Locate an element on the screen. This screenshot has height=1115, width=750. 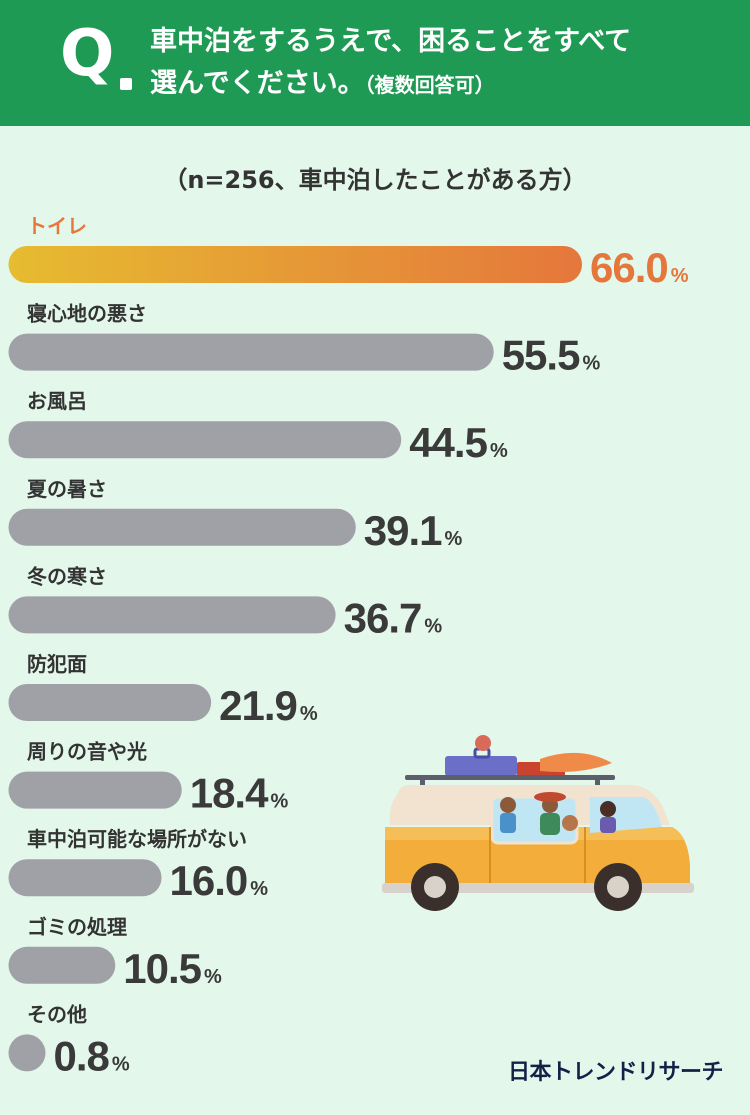
value-label: 0.8% is located at coordinates (92, 1055).